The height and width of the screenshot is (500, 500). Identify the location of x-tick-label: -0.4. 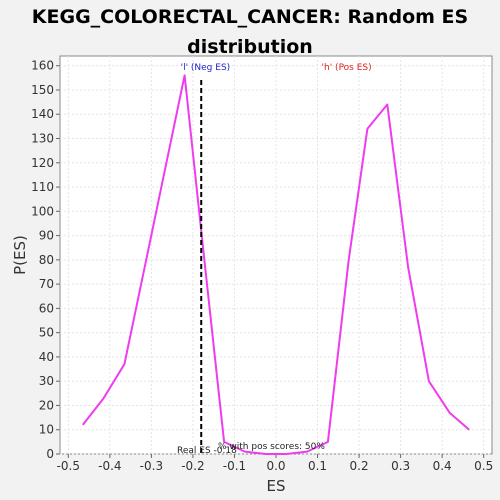
(109, 466).